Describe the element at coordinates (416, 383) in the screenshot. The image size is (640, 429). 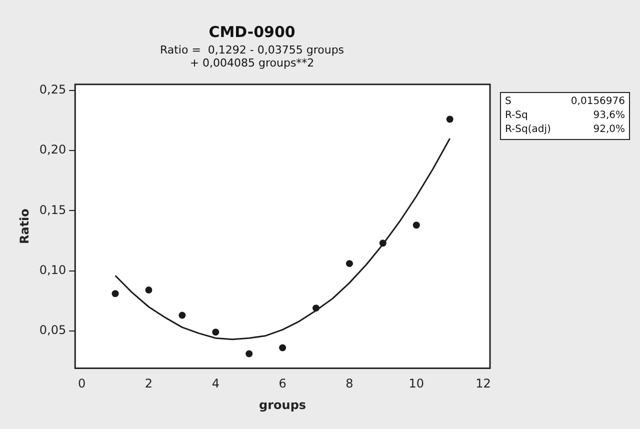
I see `x-tick-label: 10` at that location.